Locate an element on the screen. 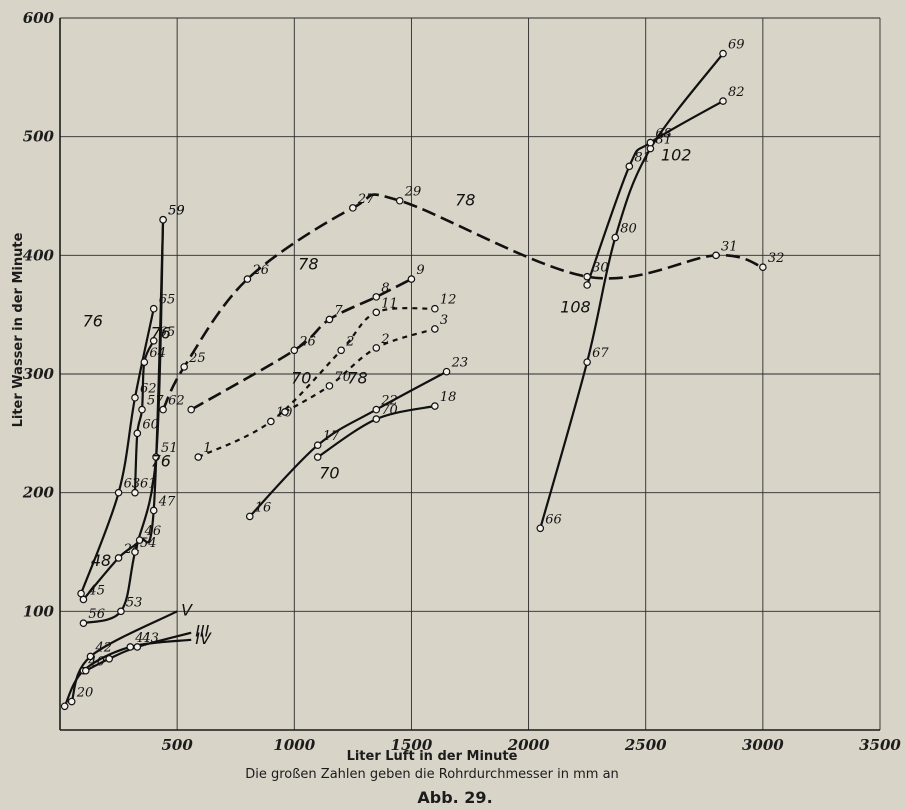 This screenshot has height=809, width=906. y-tick-label: 300 is located at coordinates (39, 374).